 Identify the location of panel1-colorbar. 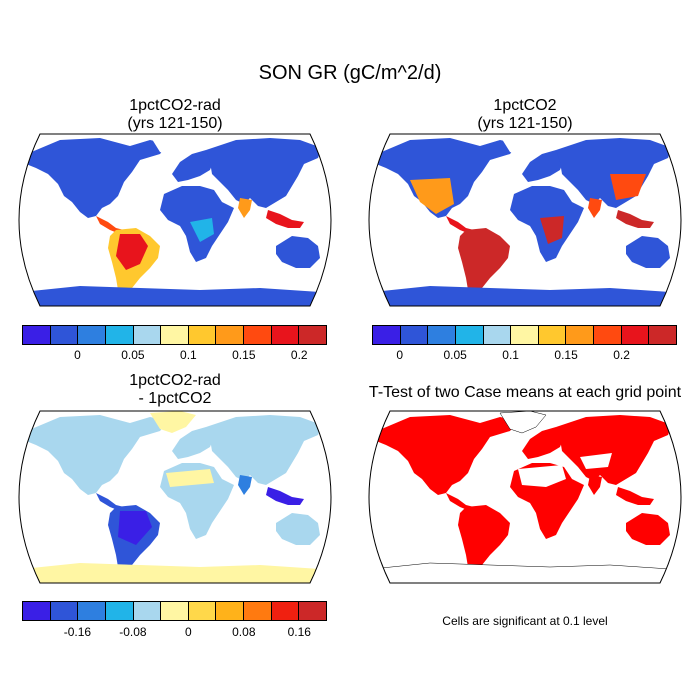
(174, 335).